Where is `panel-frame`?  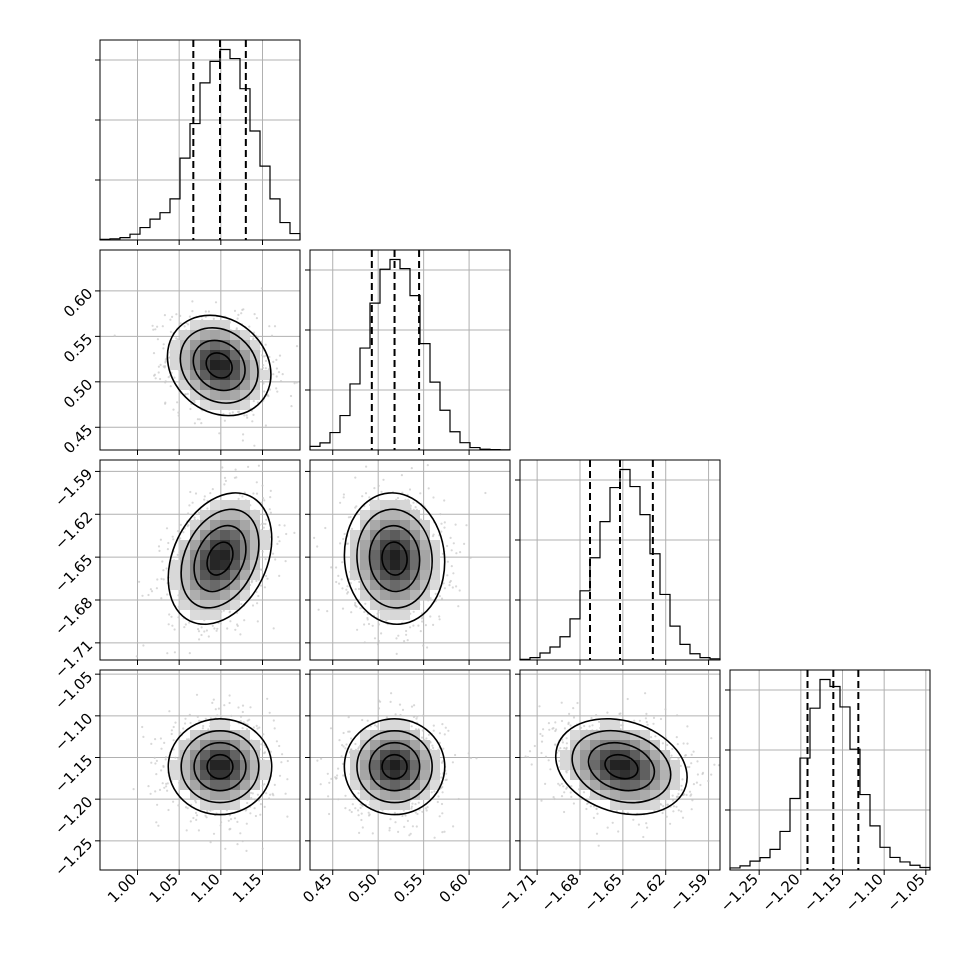 panel-frame is located at coordinates (200, 770).